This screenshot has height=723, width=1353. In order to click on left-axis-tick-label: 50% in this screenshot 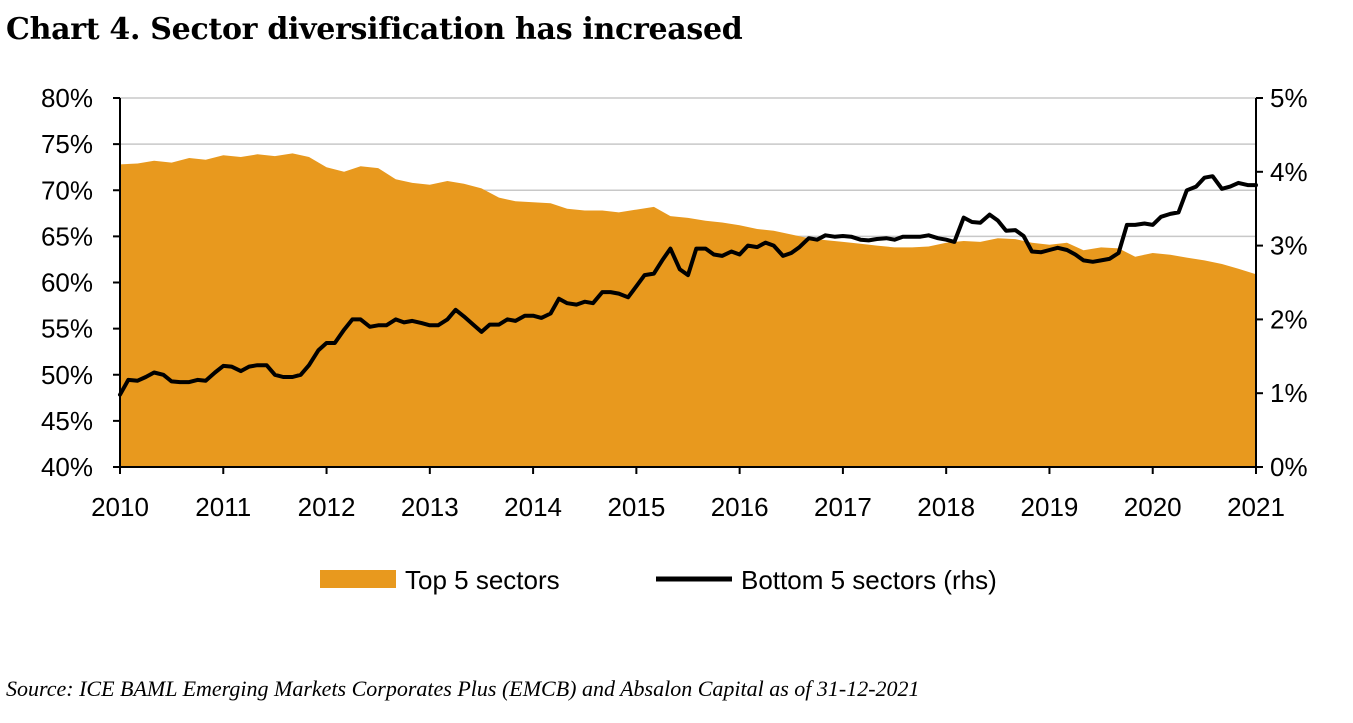, I will do `click(67, 375)`.